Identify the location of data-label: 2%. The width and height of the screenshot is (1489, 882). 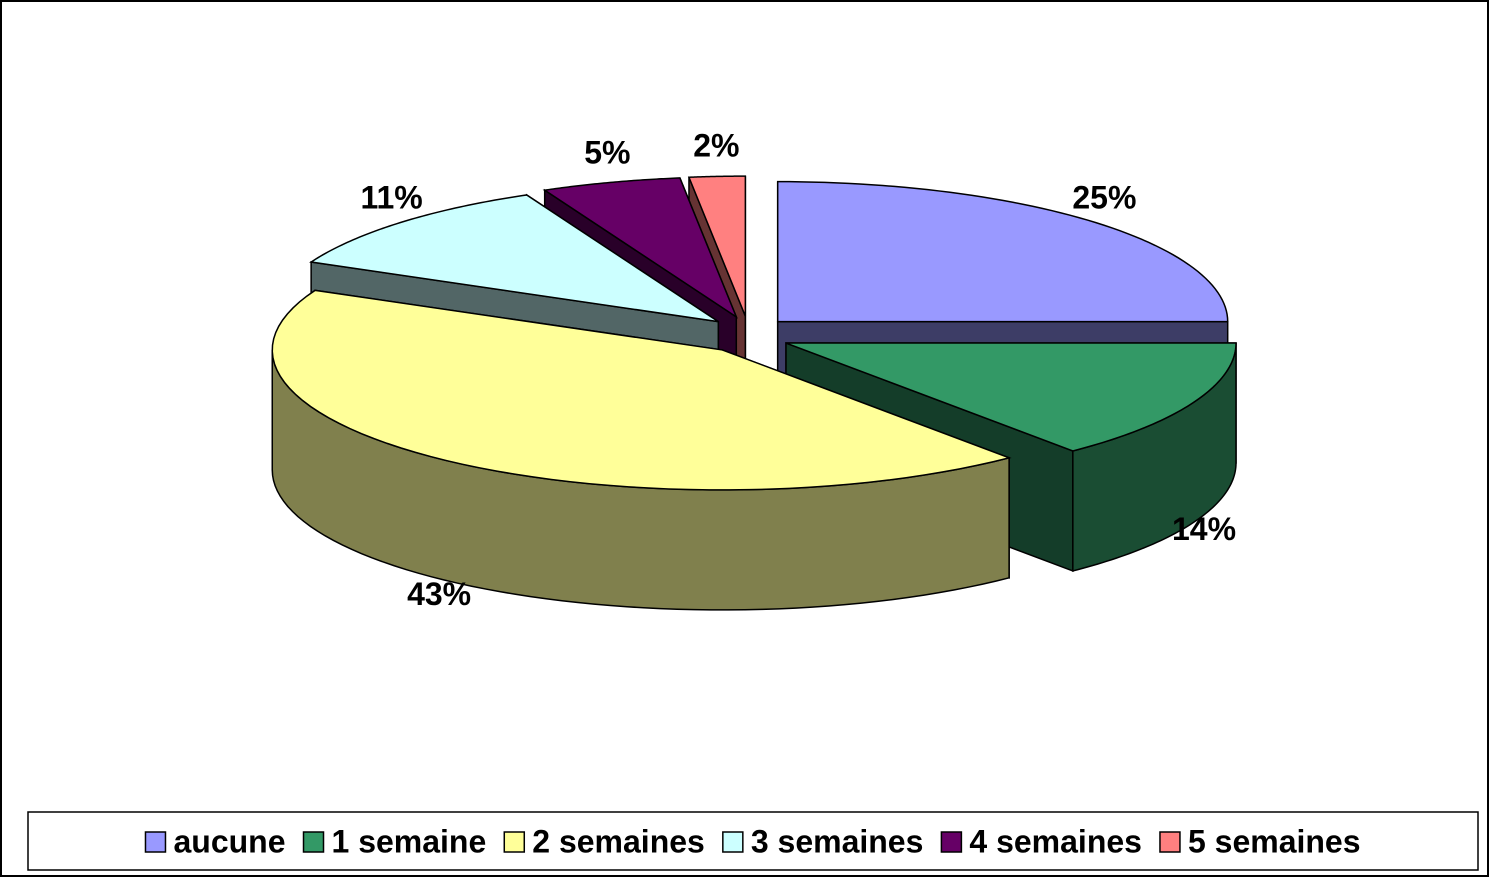
(716, 146).